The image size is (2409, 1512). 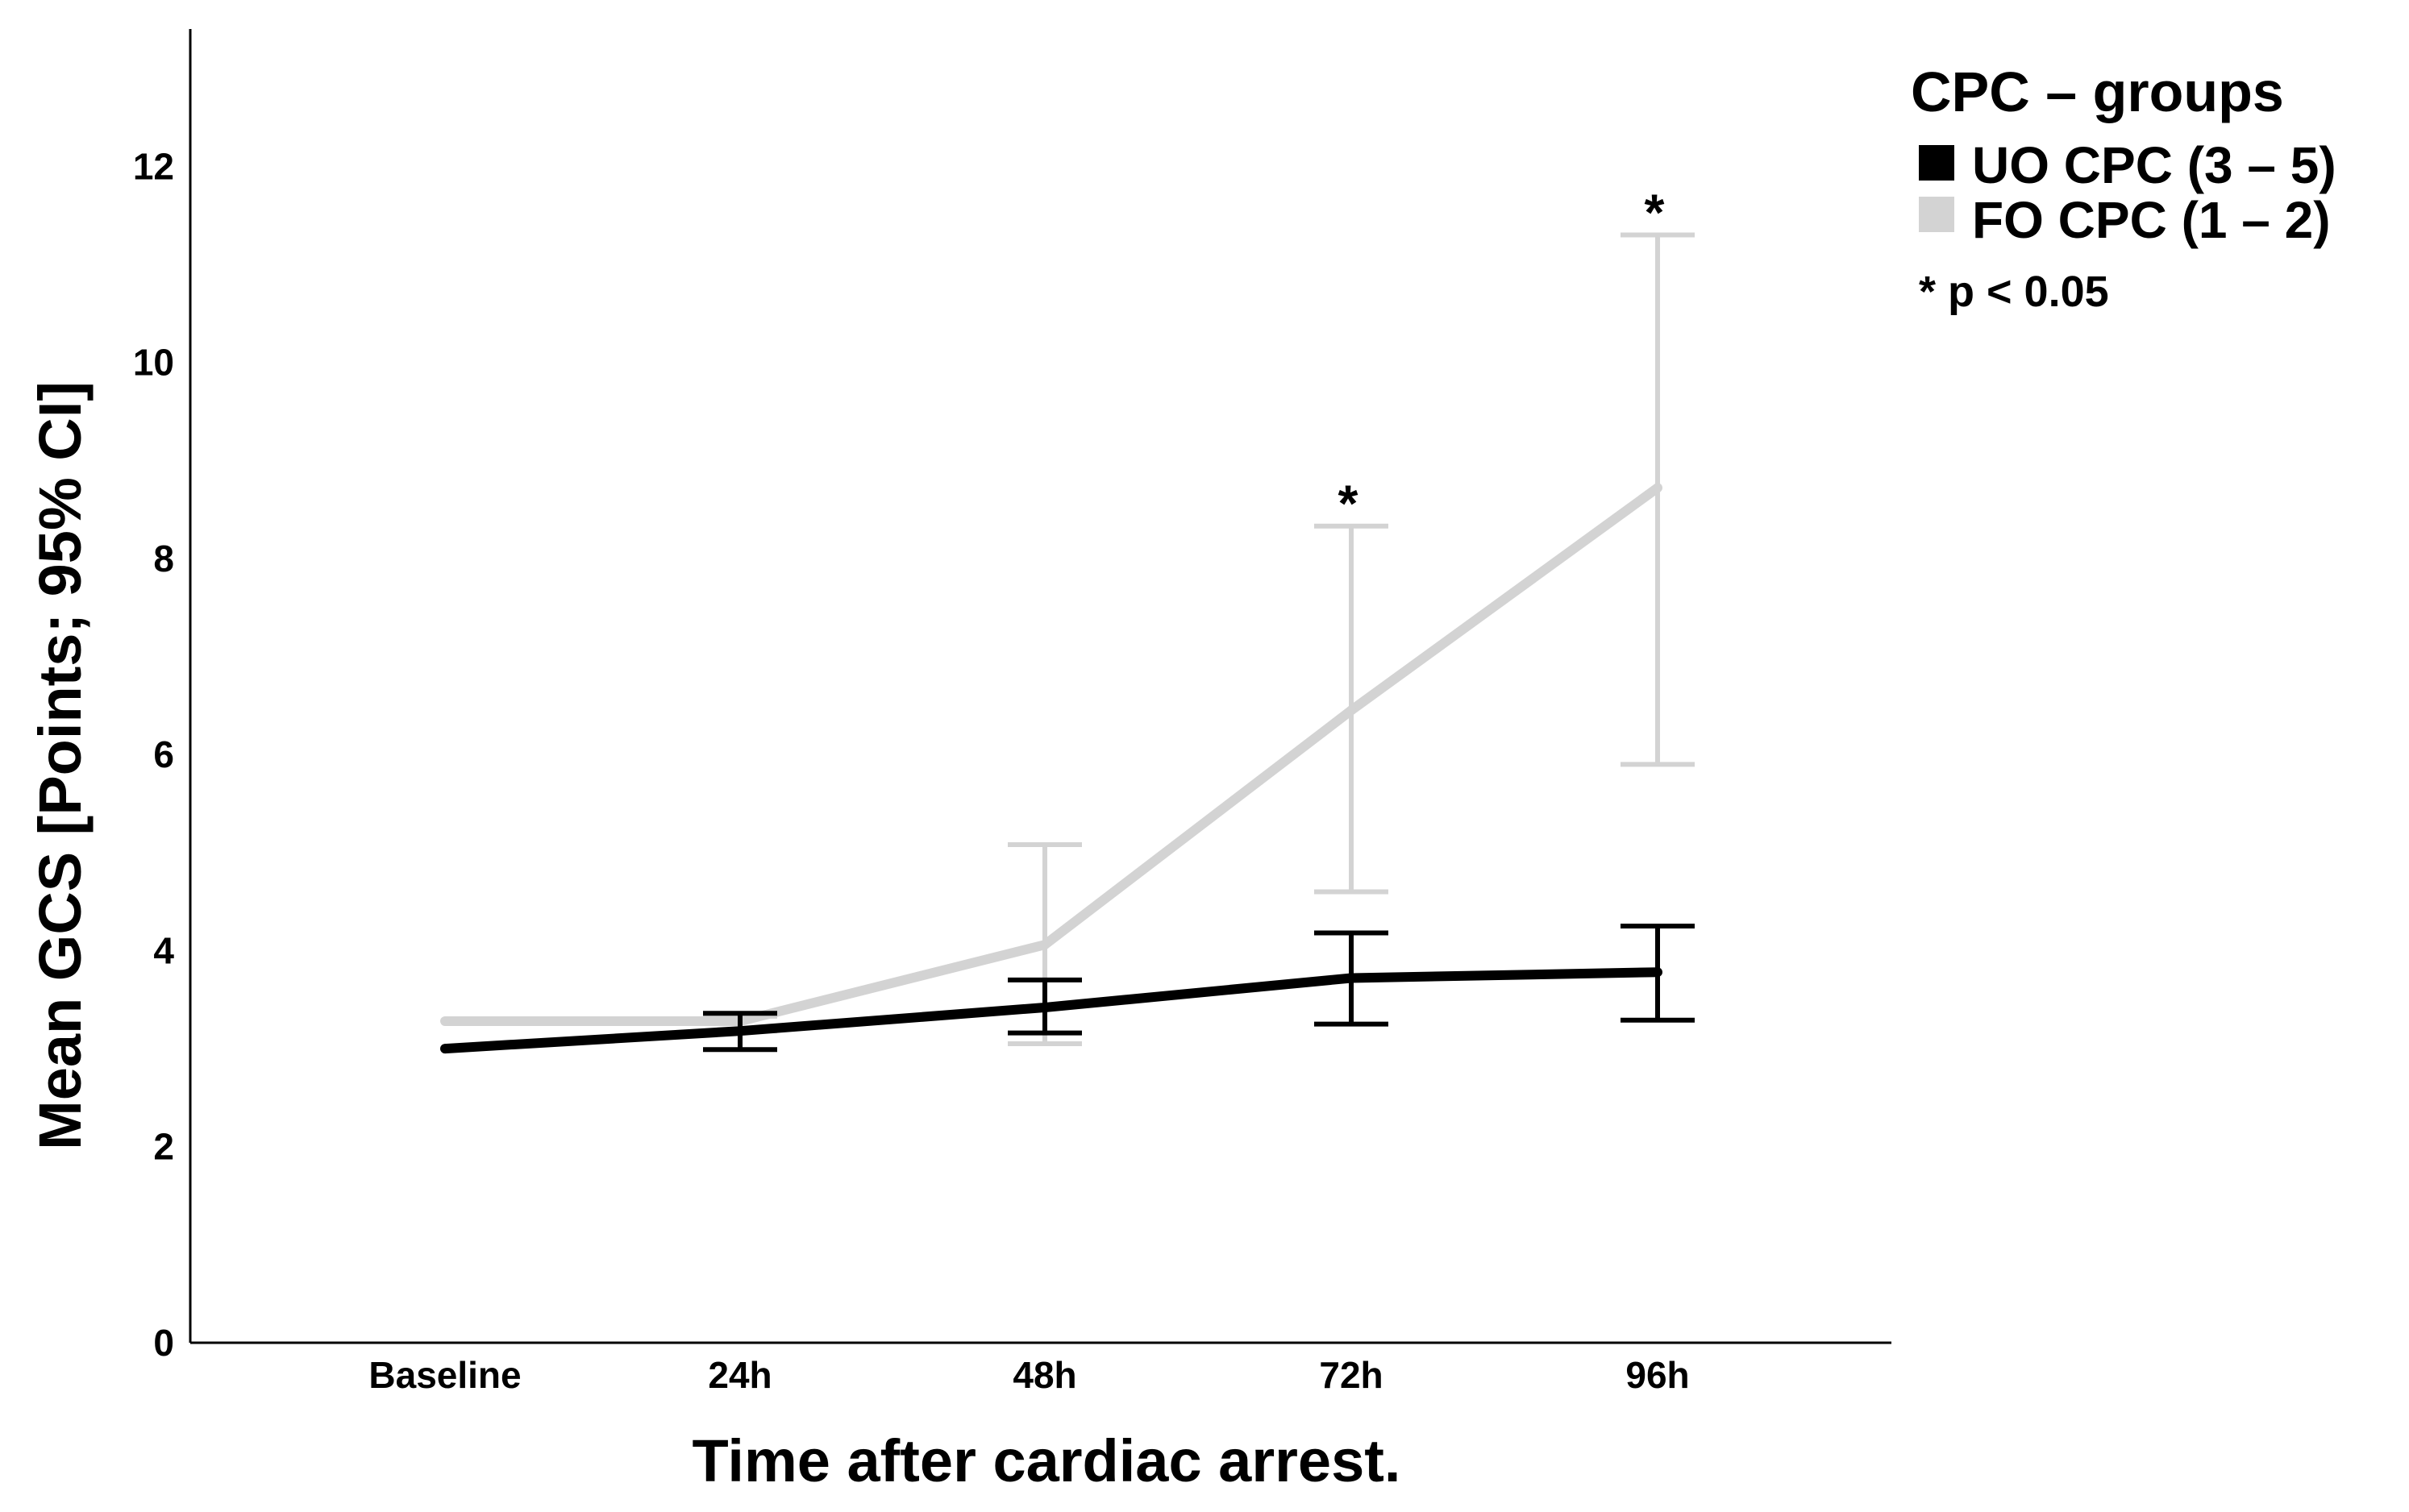 What do you see at coordinates (445, 1021) in the screenshot?
I see `point-fo-cpc-1-2-baseline` at bounding box center [445, 1021].